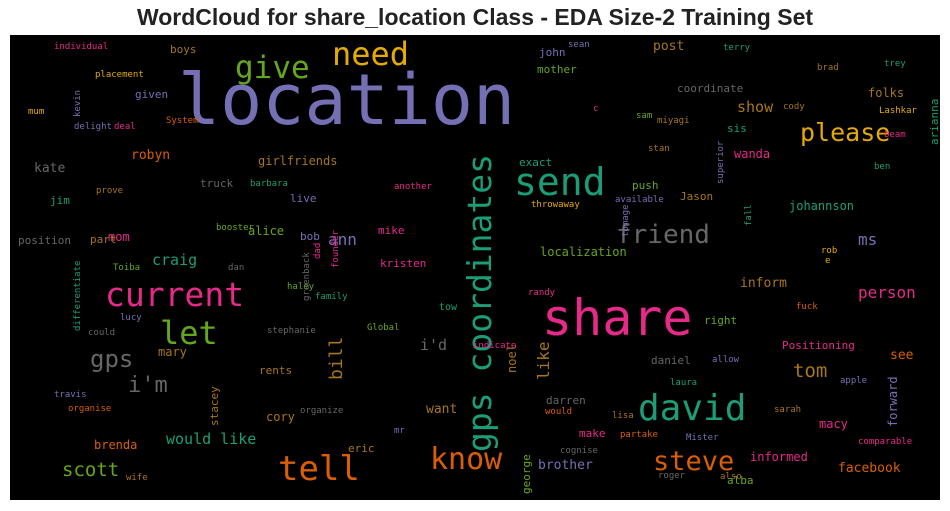  Describe the element at coordinates (887, 292) in the screenshot. I see `word-person: person` at that location.